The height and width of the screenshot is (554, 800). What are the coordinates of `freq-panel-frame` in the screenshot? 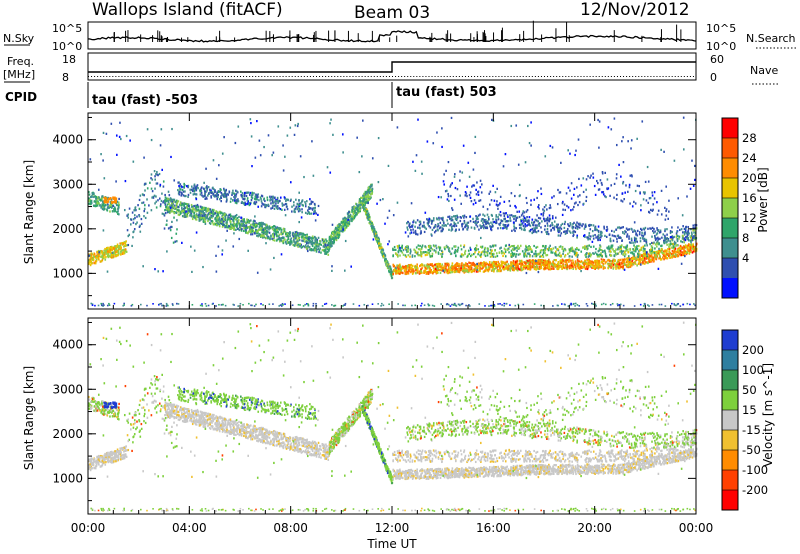 It's located at (392, 66).